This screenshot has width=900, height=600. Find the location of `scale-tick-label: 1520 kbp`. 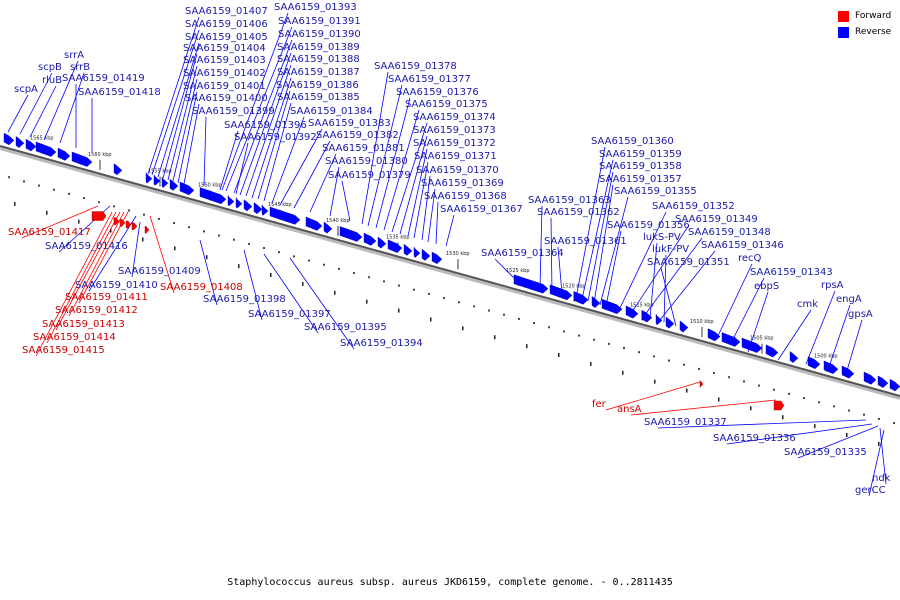

scale-tick-label: 1520 kbp is located at coordinates (574, 286).